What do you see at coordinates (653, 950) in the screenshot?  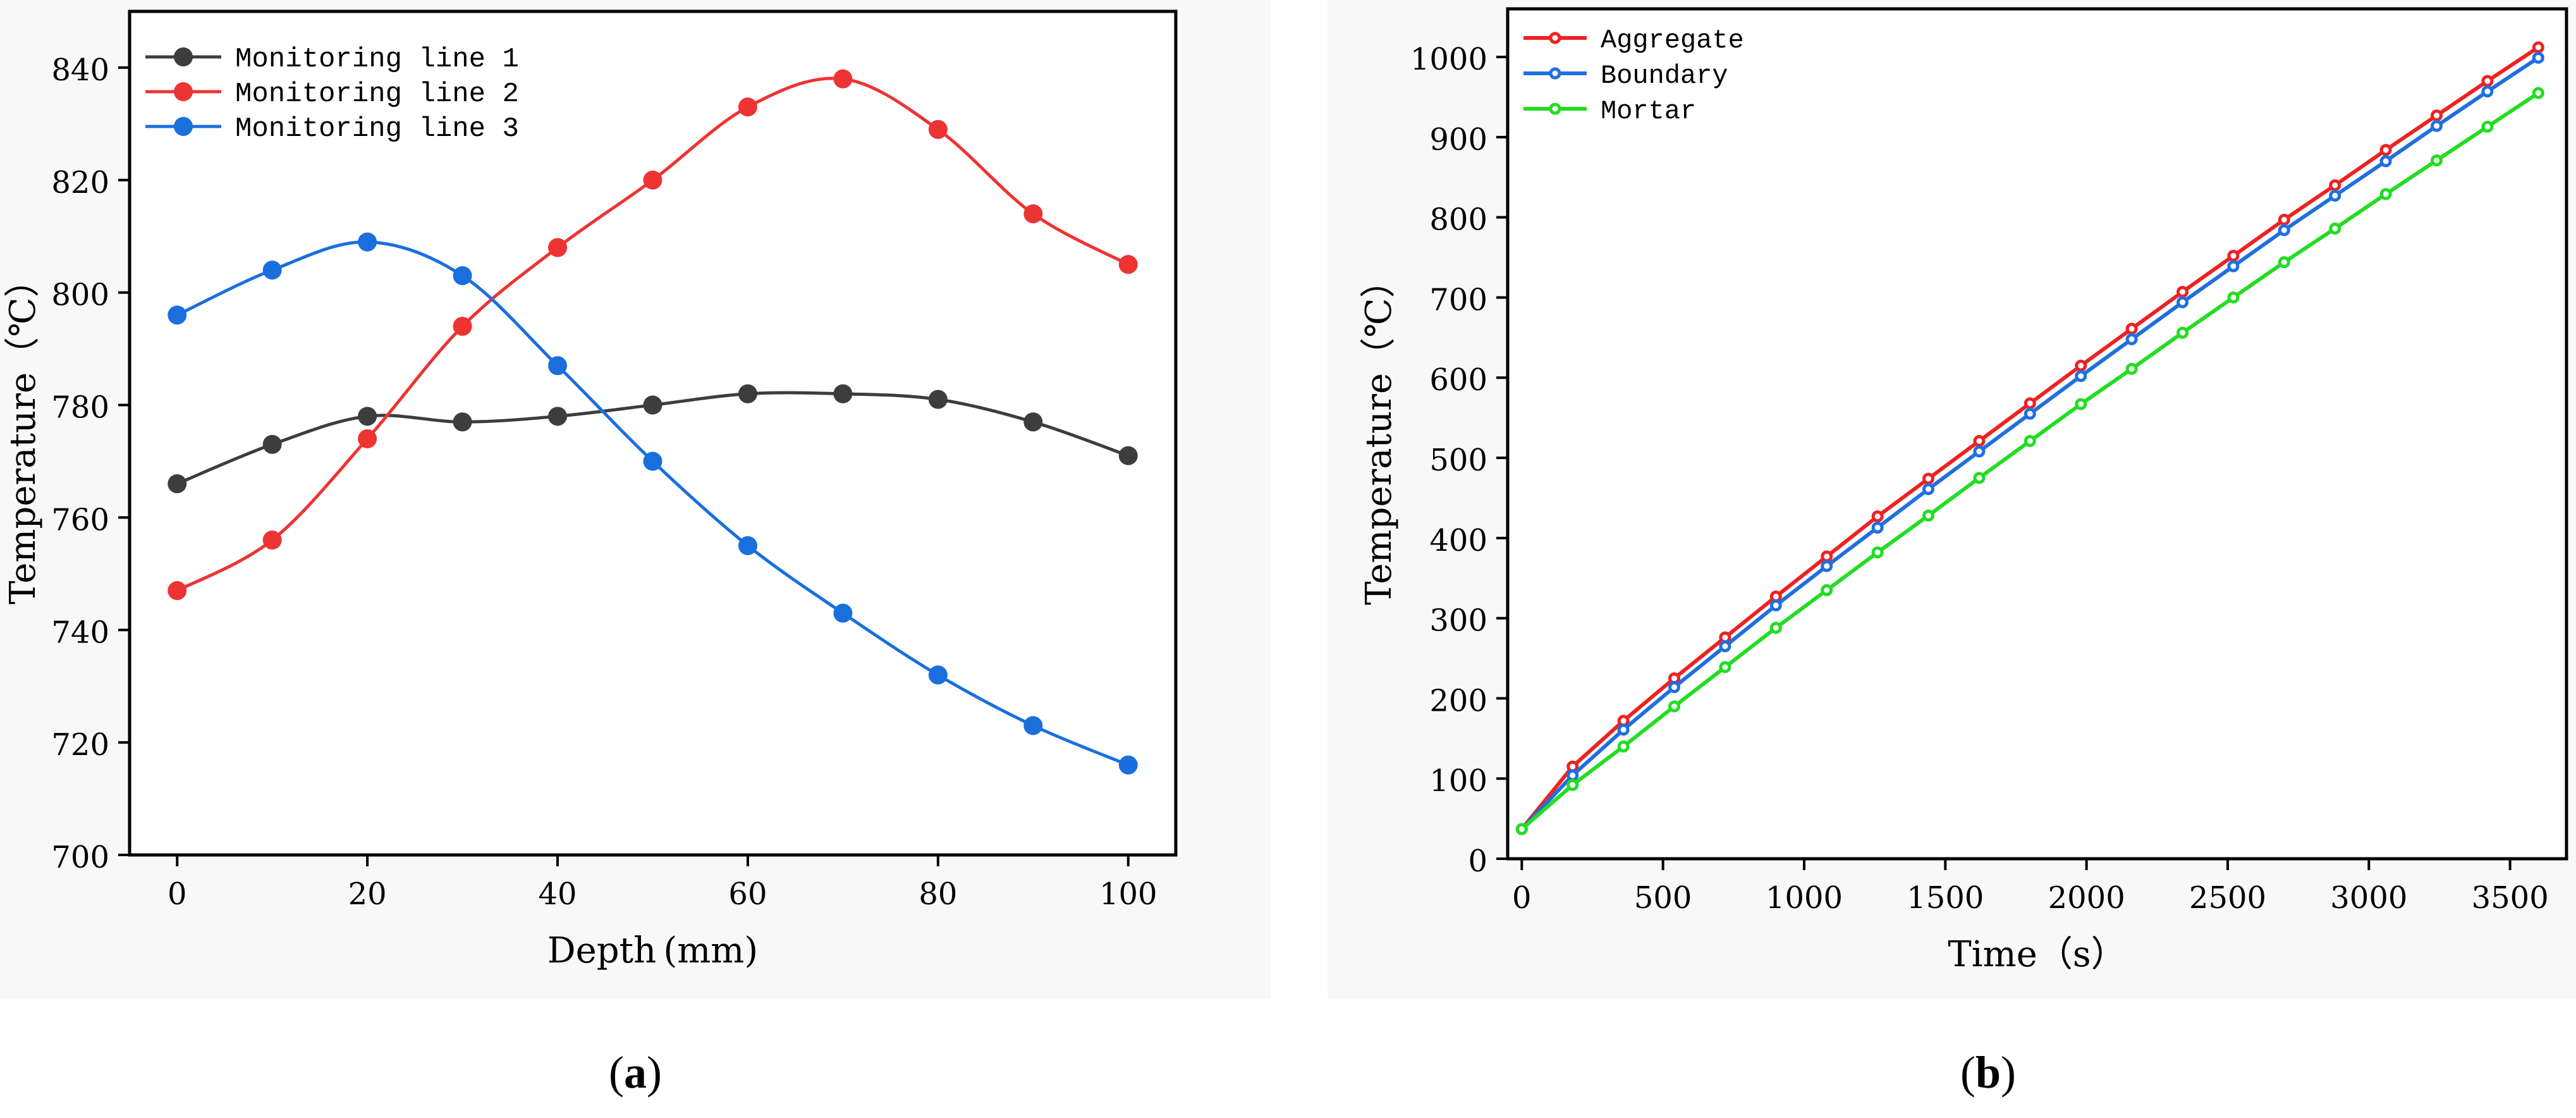 I see `x-axis-label: Depth (mm)` at bounding box center [653, 950].